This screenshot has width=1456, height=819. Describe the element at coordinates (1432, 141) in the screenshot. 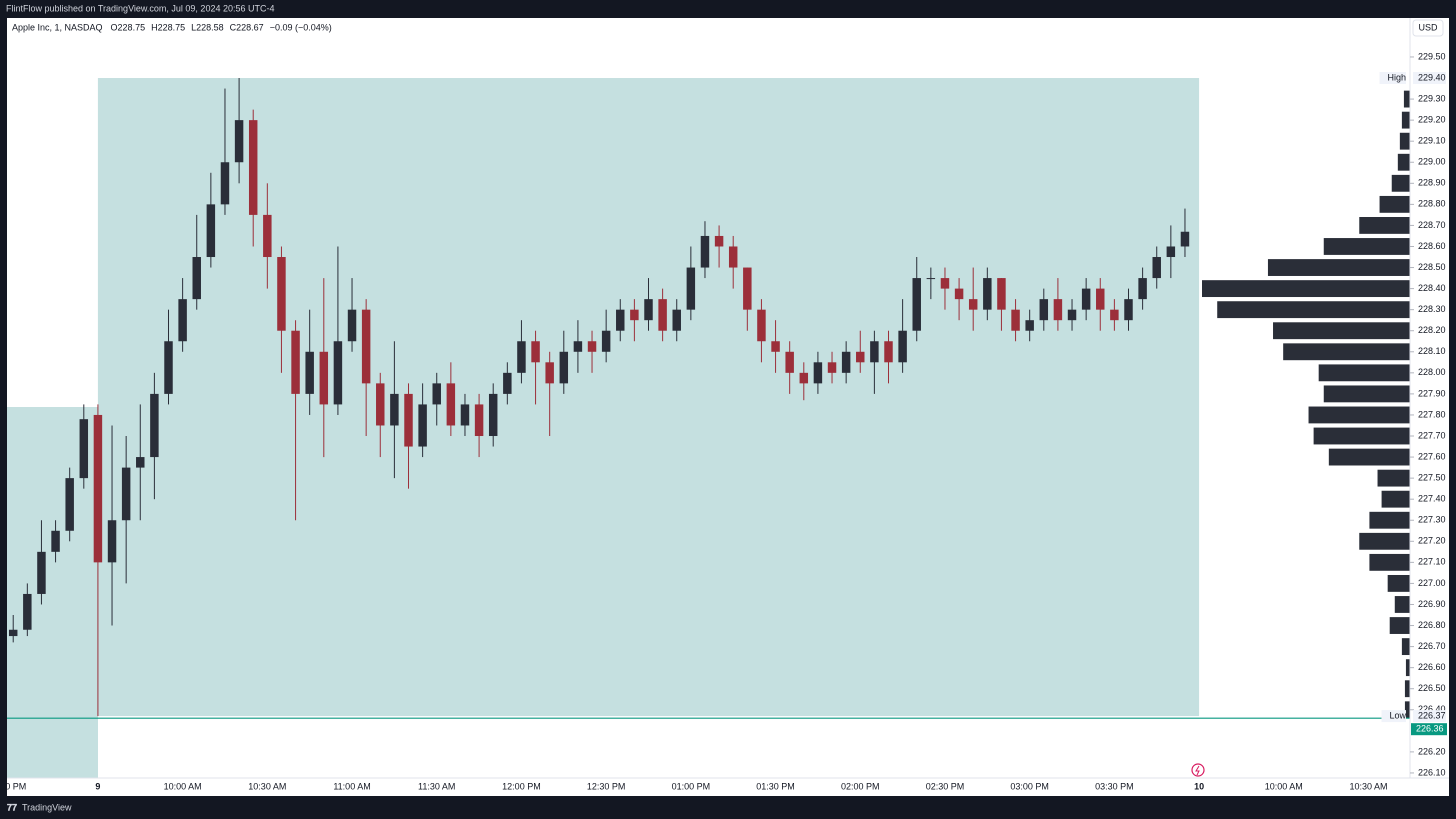

I see `y-tick-label: 229.10` at that location.